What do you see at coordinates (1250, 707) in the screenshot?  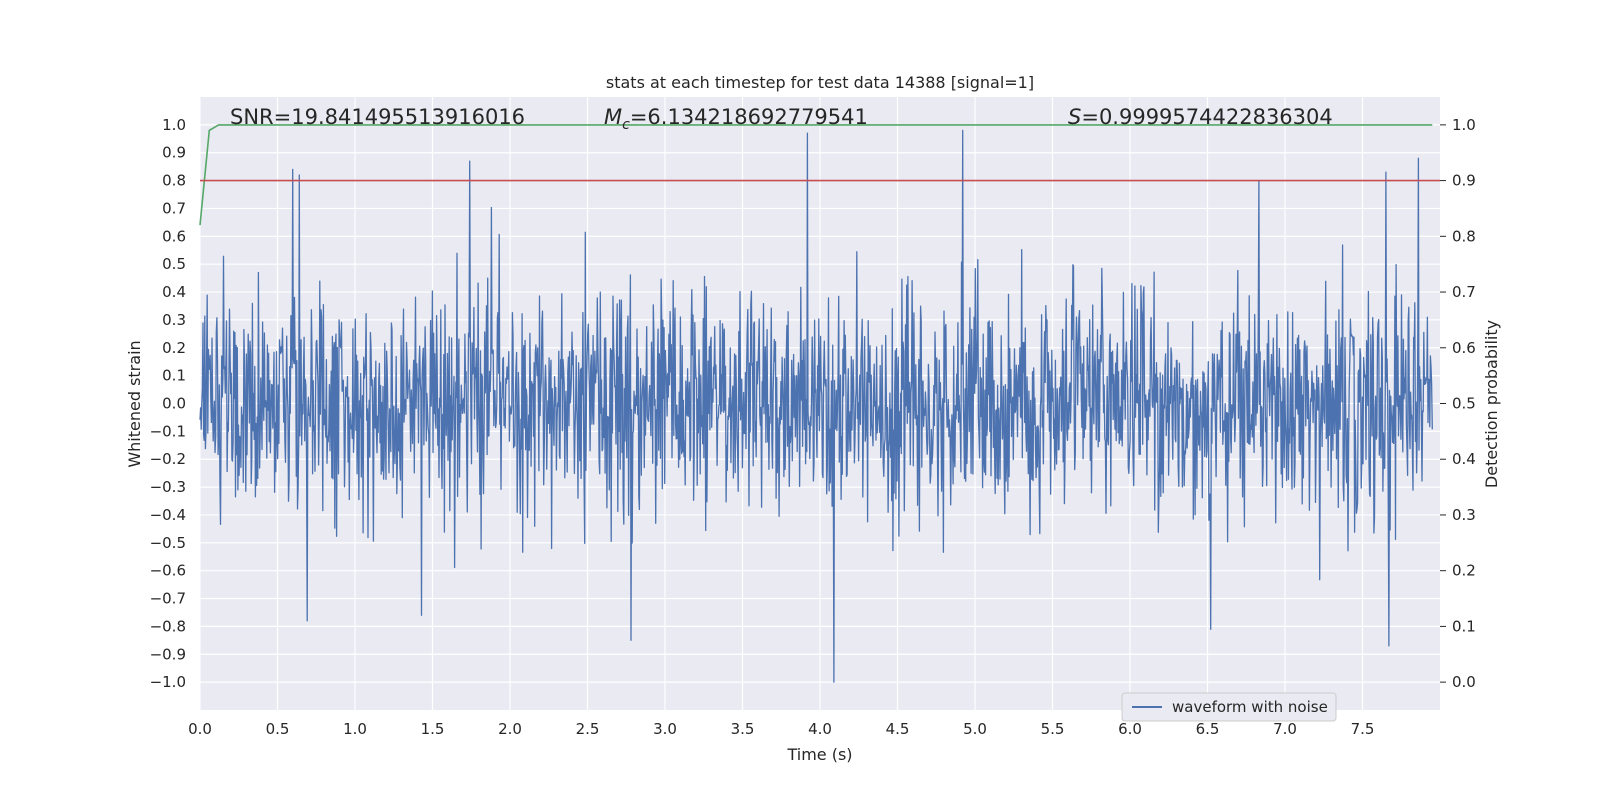 I see `legend-label: waveform with noise` at bounding box center [1250, 707].